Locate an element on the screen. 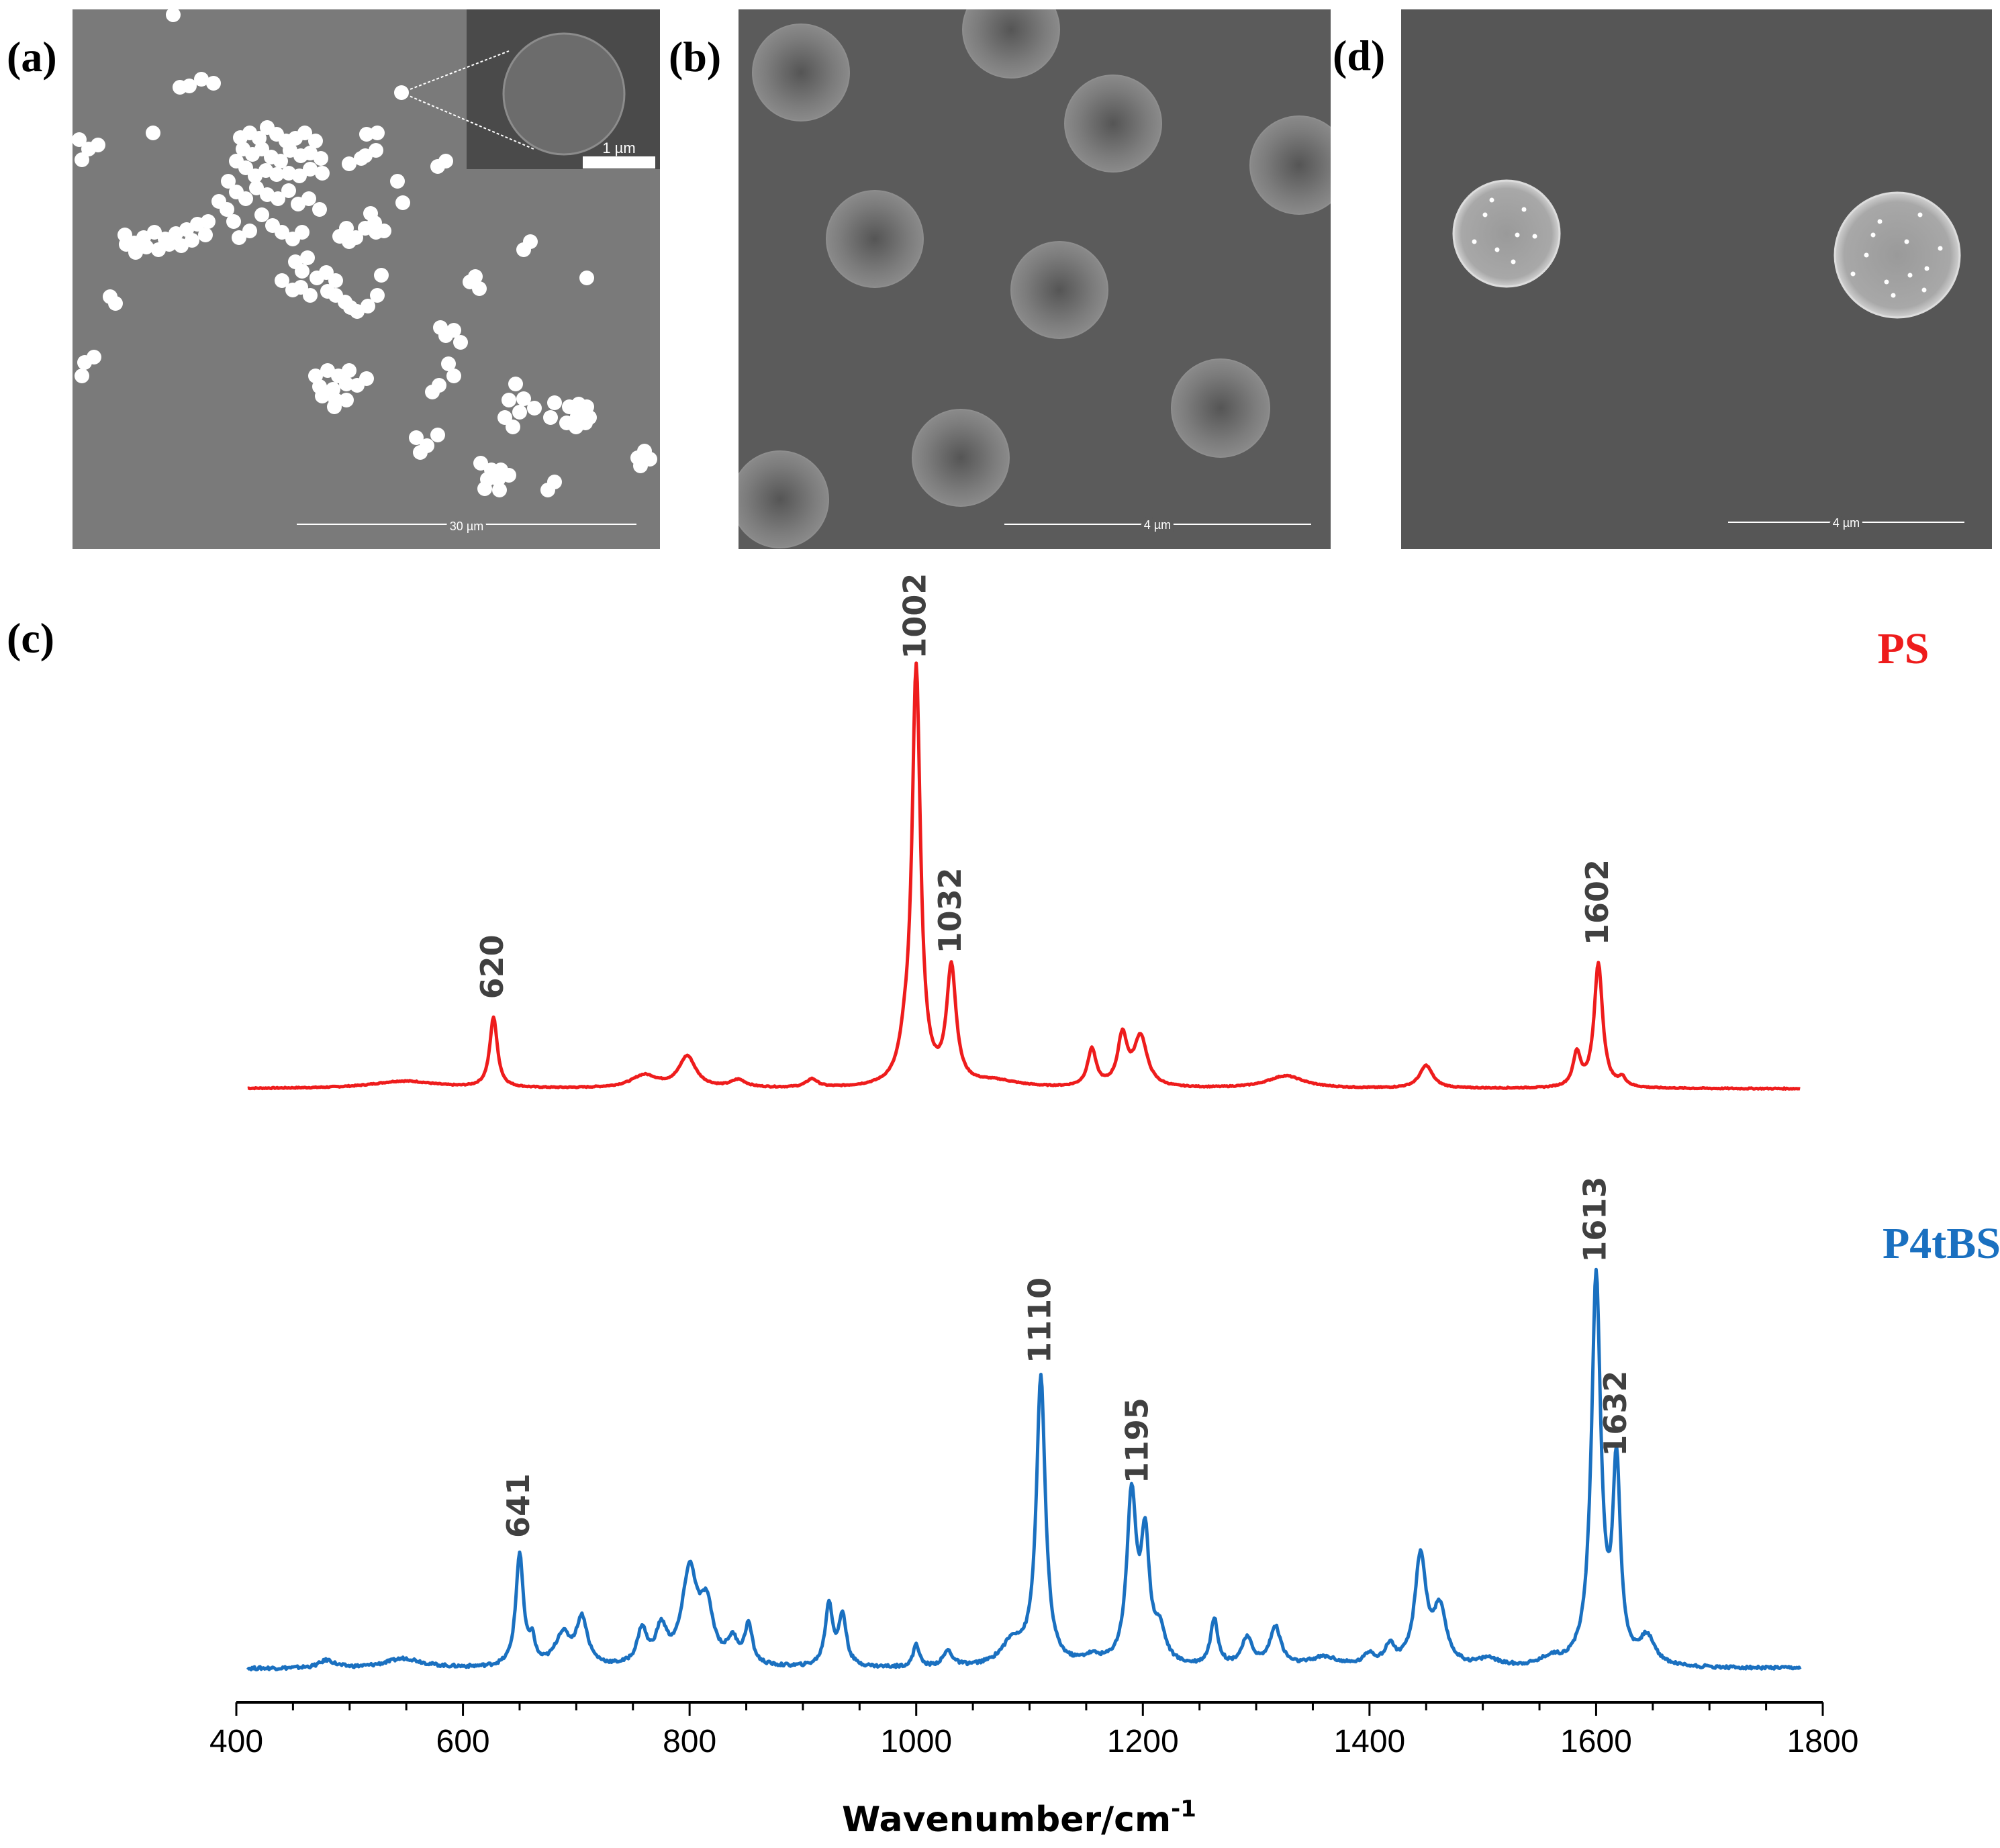 This screenshot has height=1848, width=2000. x-tick-label: 1000 is located at coordinates (916, 1742).